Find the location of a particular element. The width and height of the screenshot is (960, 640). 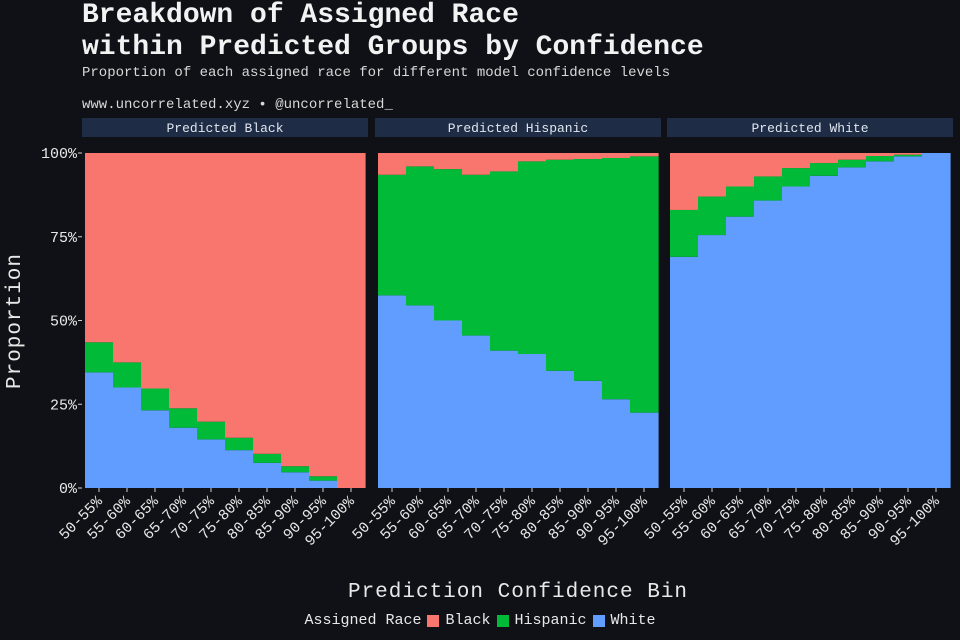

facet-label-predicted-black: Predicted Black is located at coordinates (224, 128).